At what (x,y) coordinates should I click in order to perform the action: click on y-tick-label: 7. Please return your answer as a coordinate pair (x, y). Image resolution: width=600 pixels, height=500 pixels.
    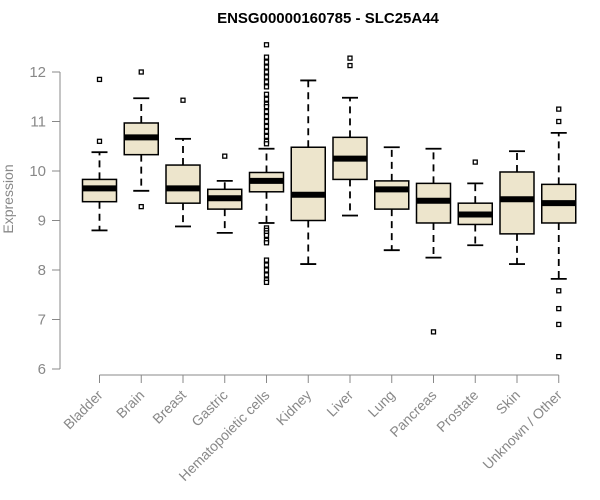
    Looking at the image, I should click on (42, 320).